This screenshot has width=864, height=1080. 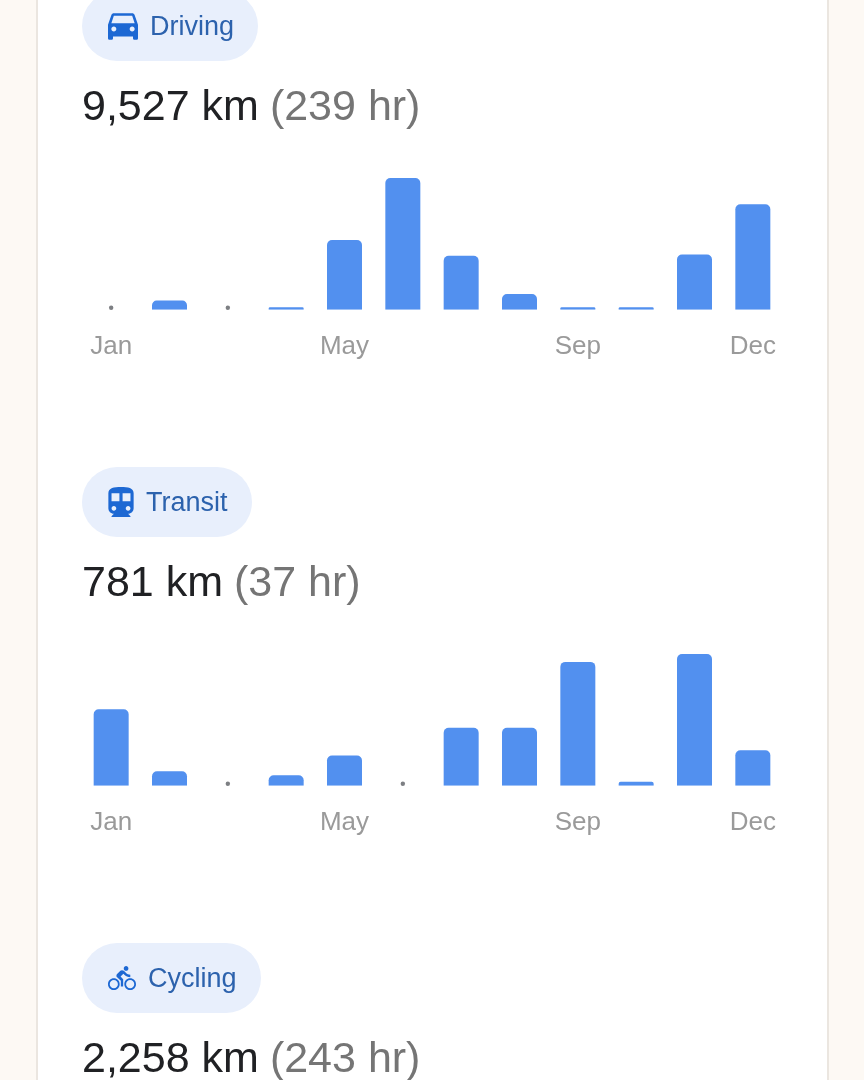 I want to click on chart-title: Driving, so click(x=192, y=26).